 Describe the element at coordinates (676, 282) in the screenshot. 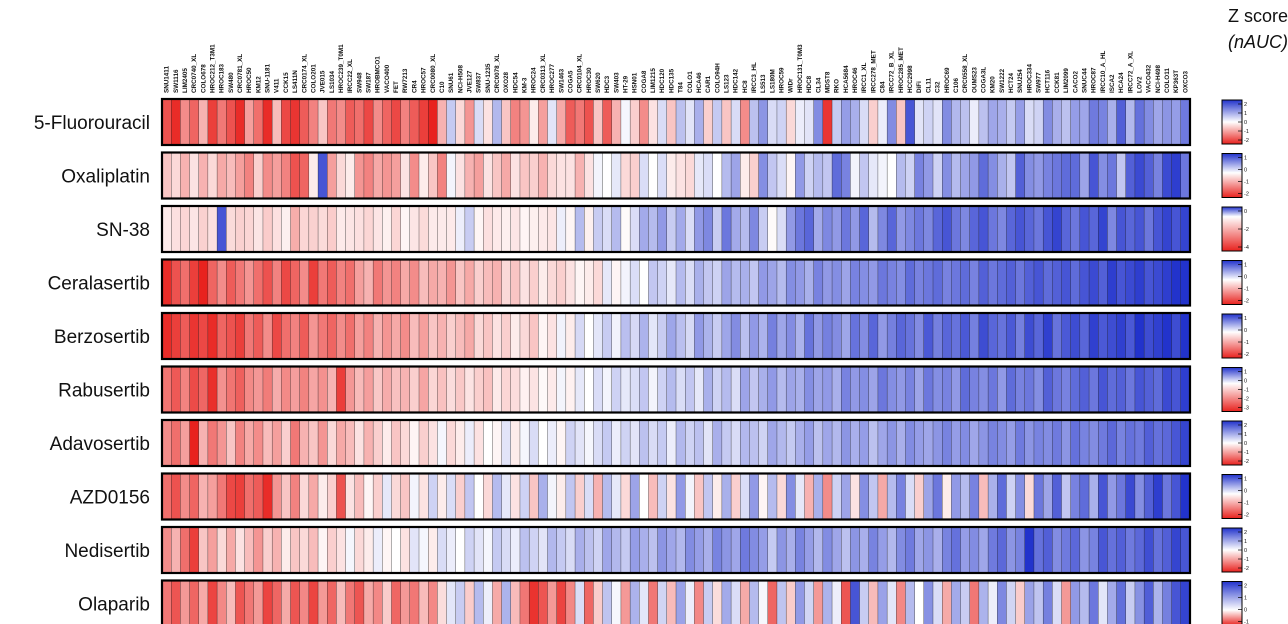

I see `row-border` at that location.